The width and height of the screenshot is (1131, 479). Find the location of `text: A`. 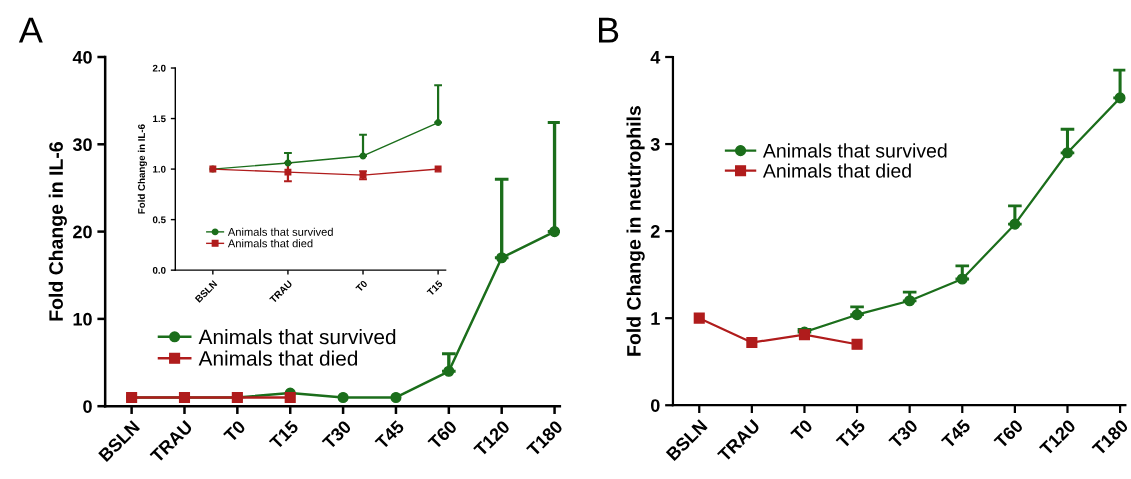

text: A is located at coordinates (30, 30).